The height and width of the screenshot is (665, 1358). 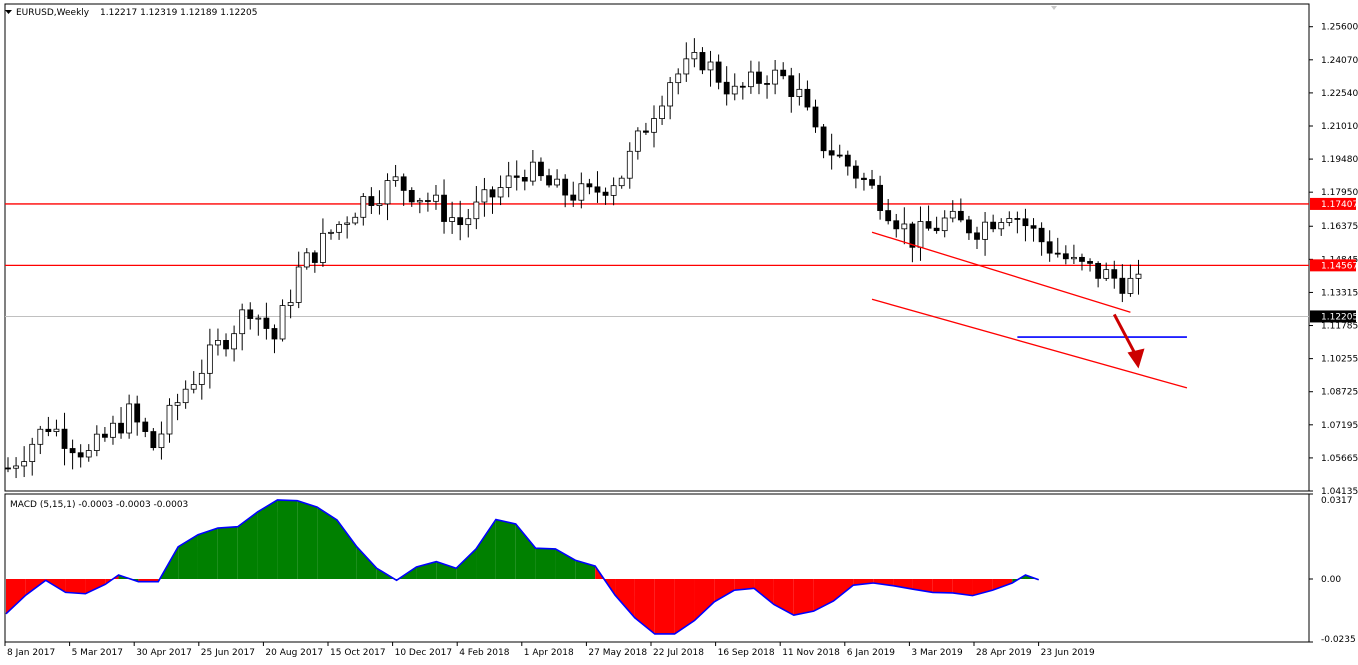 What do you see at coordinates (358, 653) in the screenshot?
I see `time-tick-label: 15 Oct 2017` at bounding box center [358, 653].